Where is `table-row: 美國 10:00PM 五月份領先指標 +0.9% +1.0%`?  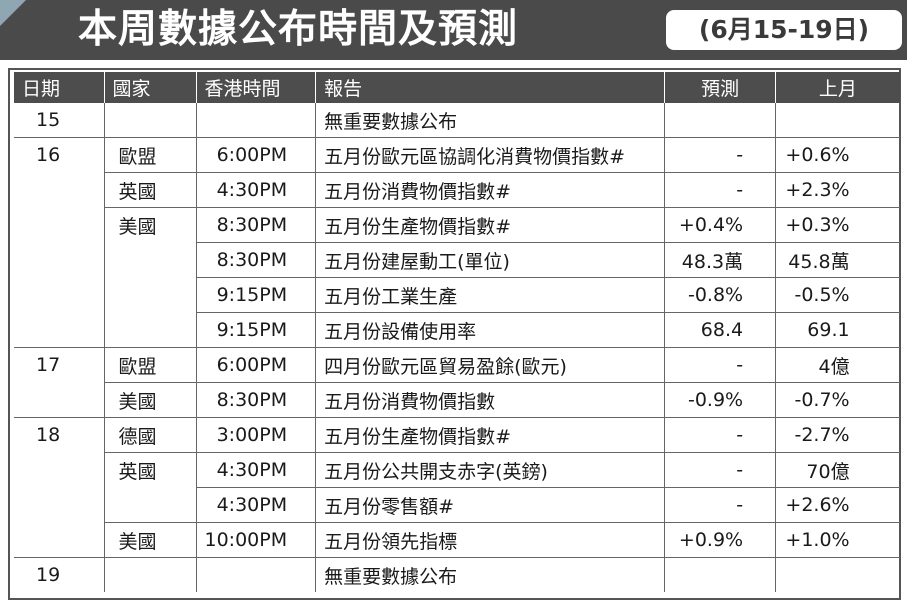
table-row: 美國 10:00PM 五月份領先指標 +0.9% +1.0% is located at coordinates (457, 540).